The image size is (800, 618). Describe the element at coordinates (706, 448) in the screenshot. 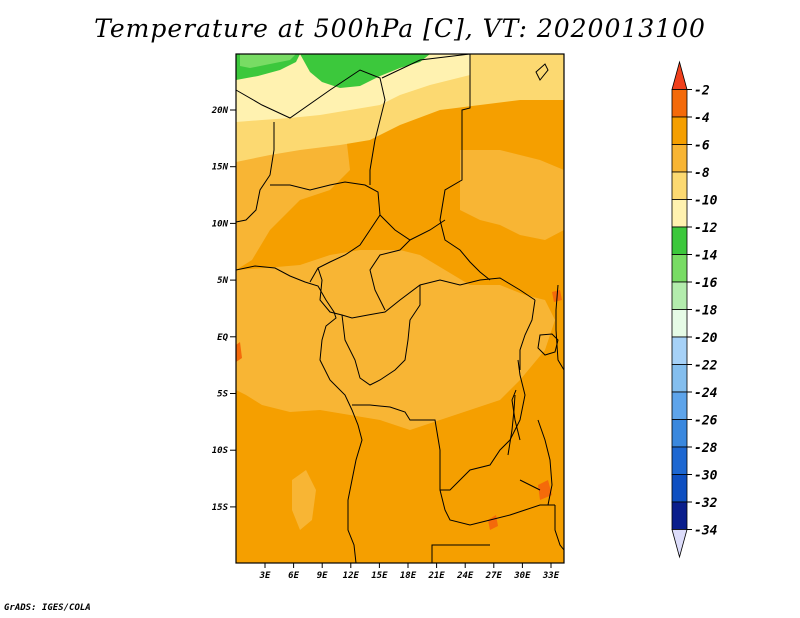

I see `legend-label: -28` at that location.